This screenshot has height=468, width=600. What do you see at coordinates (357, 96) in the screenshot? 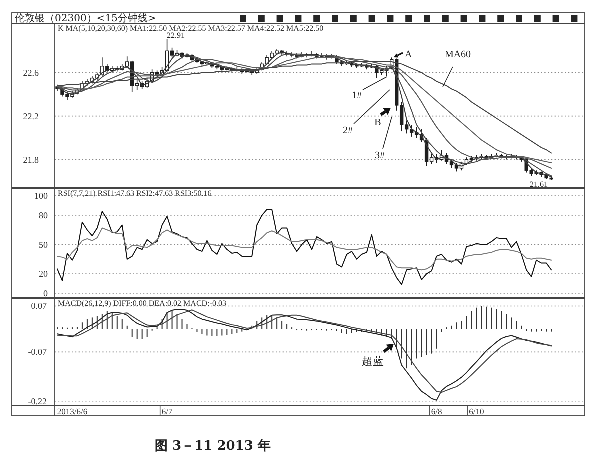
I see `annotation: 1#` at bounding box center [357, 96].